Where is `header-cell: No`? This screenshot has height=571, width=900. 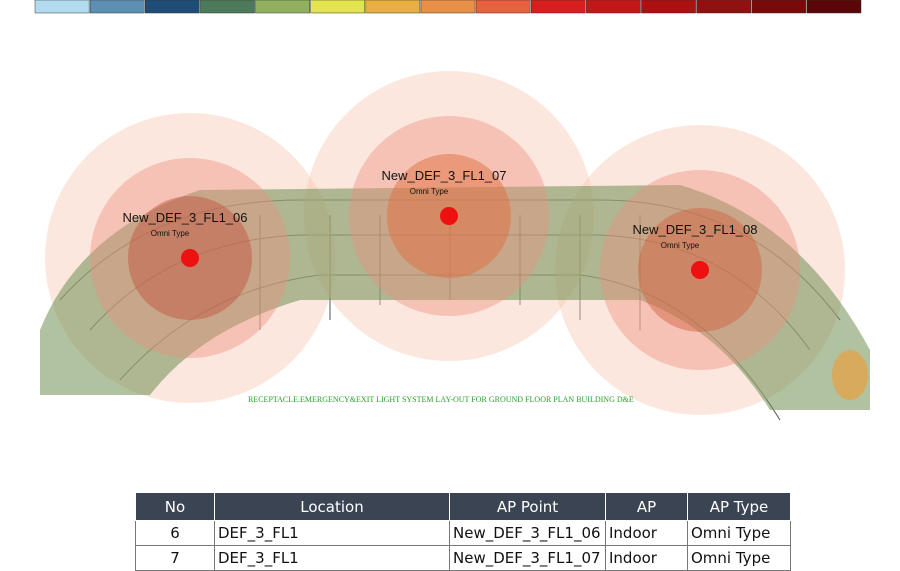
header-cell: No is located at coordinates (175, 506).